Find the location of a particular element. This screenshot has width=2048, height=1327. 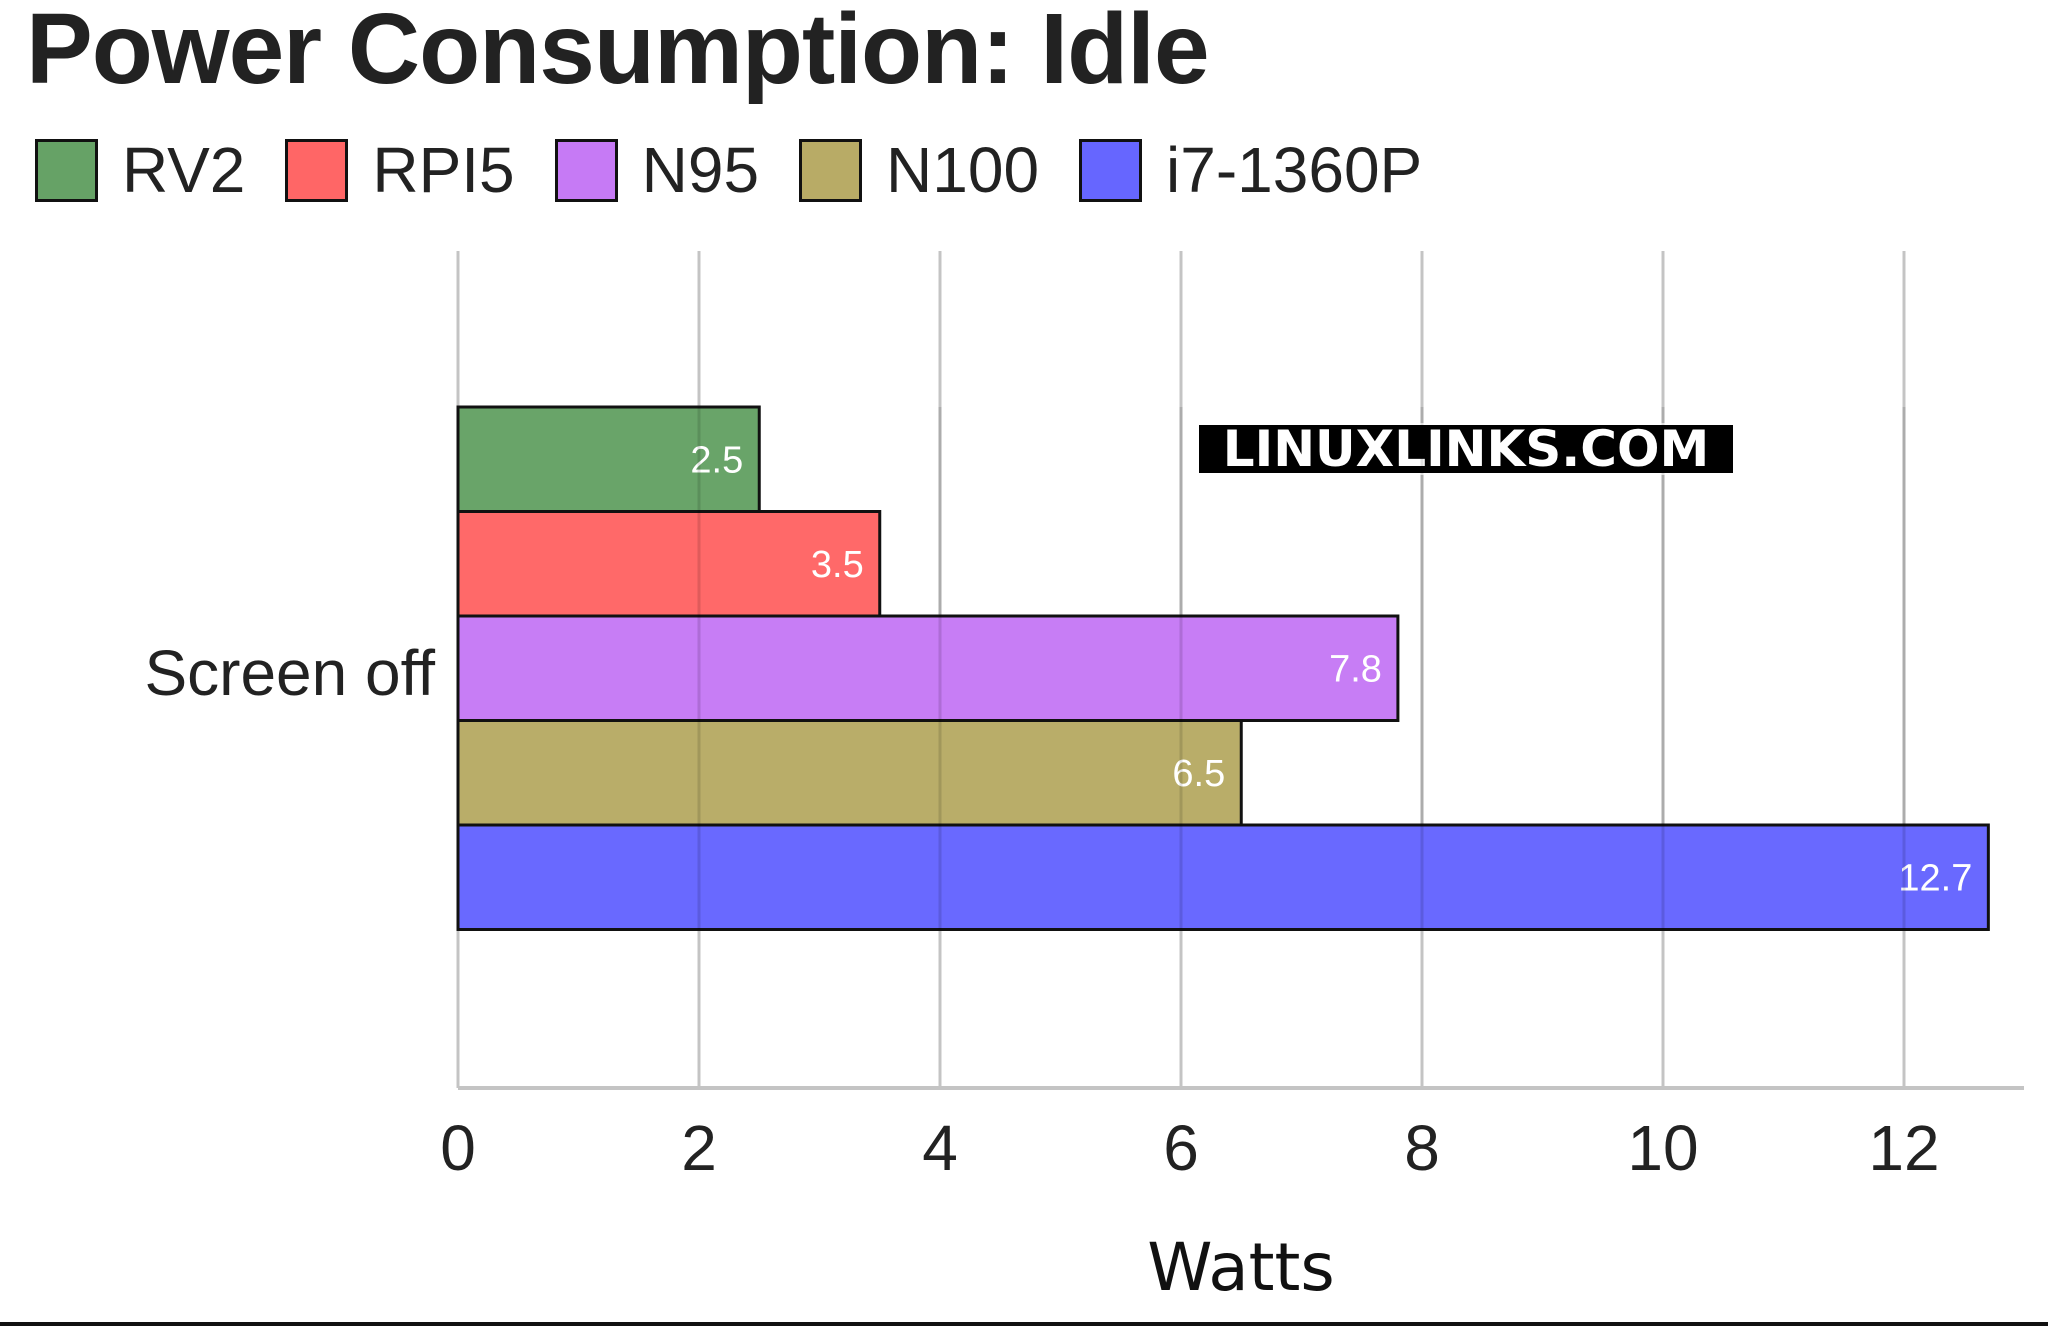

data-label: 12.7 is located at coordinates (1935, 878).